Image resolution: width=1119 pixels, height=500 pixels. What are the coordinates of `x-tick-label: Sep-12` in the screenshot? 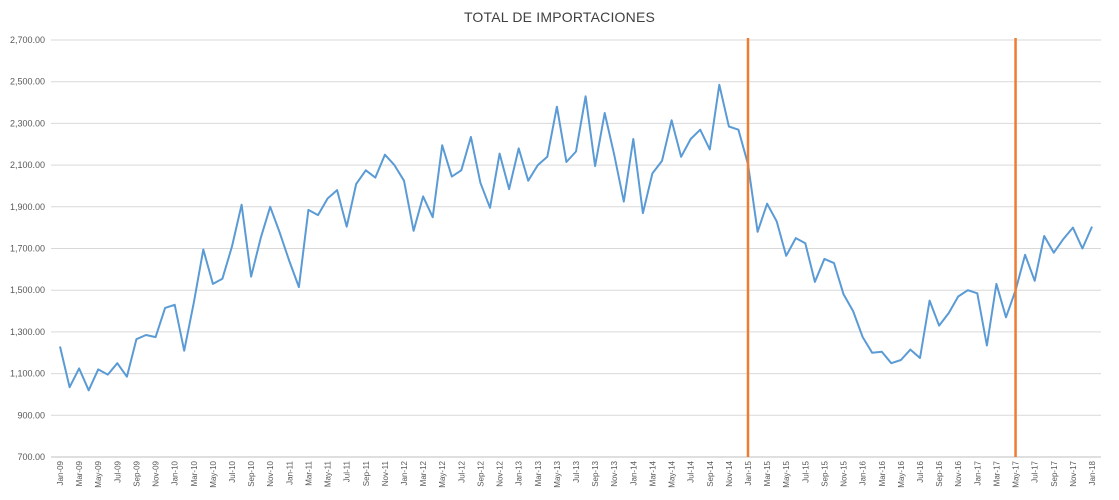 It's located at (480, 473).